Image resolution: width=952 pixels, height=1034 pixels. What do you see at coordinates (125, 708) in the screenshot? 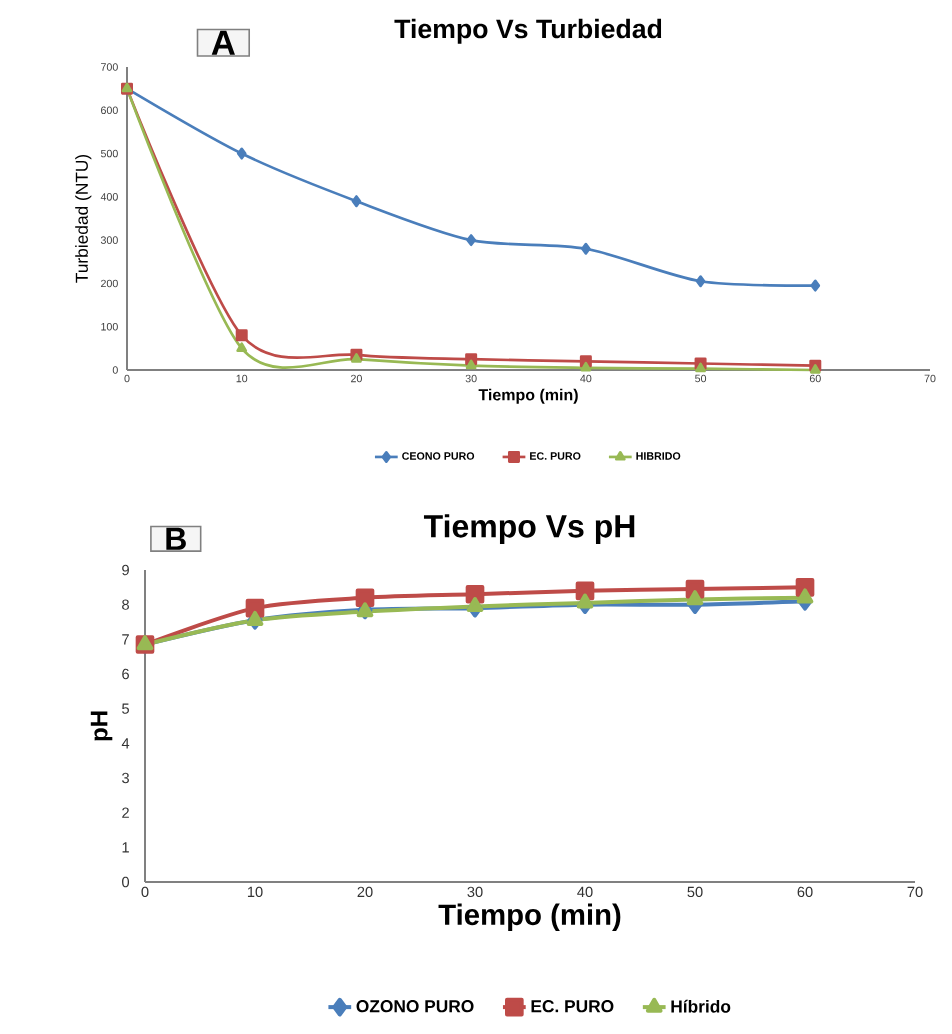
I see `y-tick-label: 5` at bounding box center [125, 708].